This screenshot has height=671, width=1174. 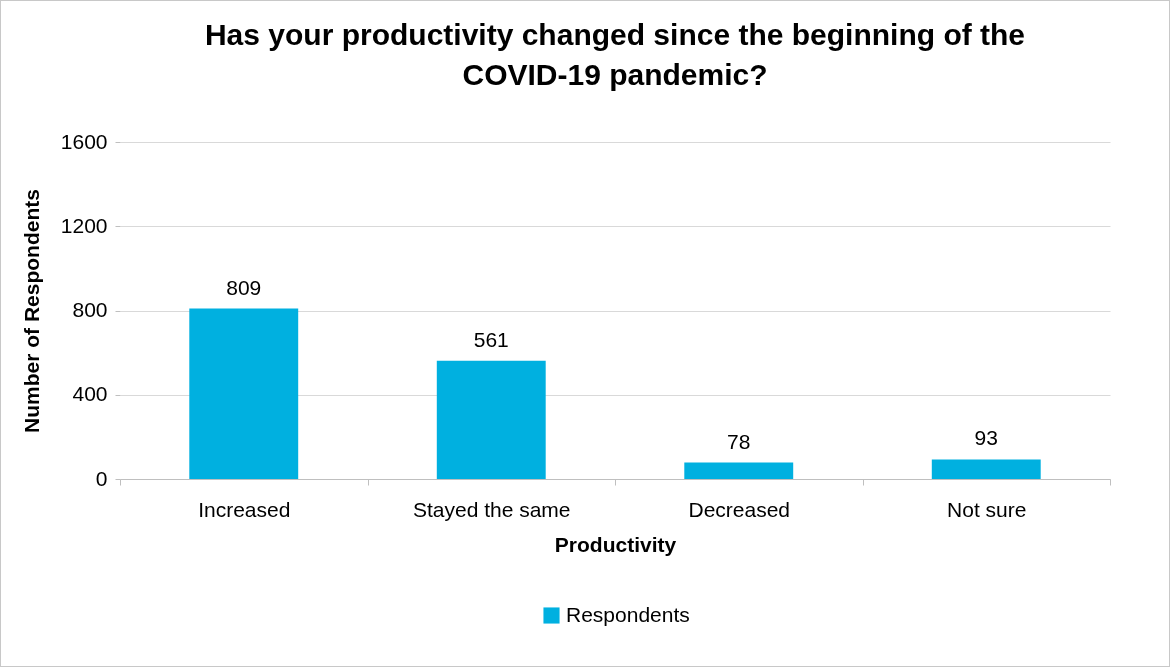 I want to click on data-label: 78, so click(x=739, y=441).